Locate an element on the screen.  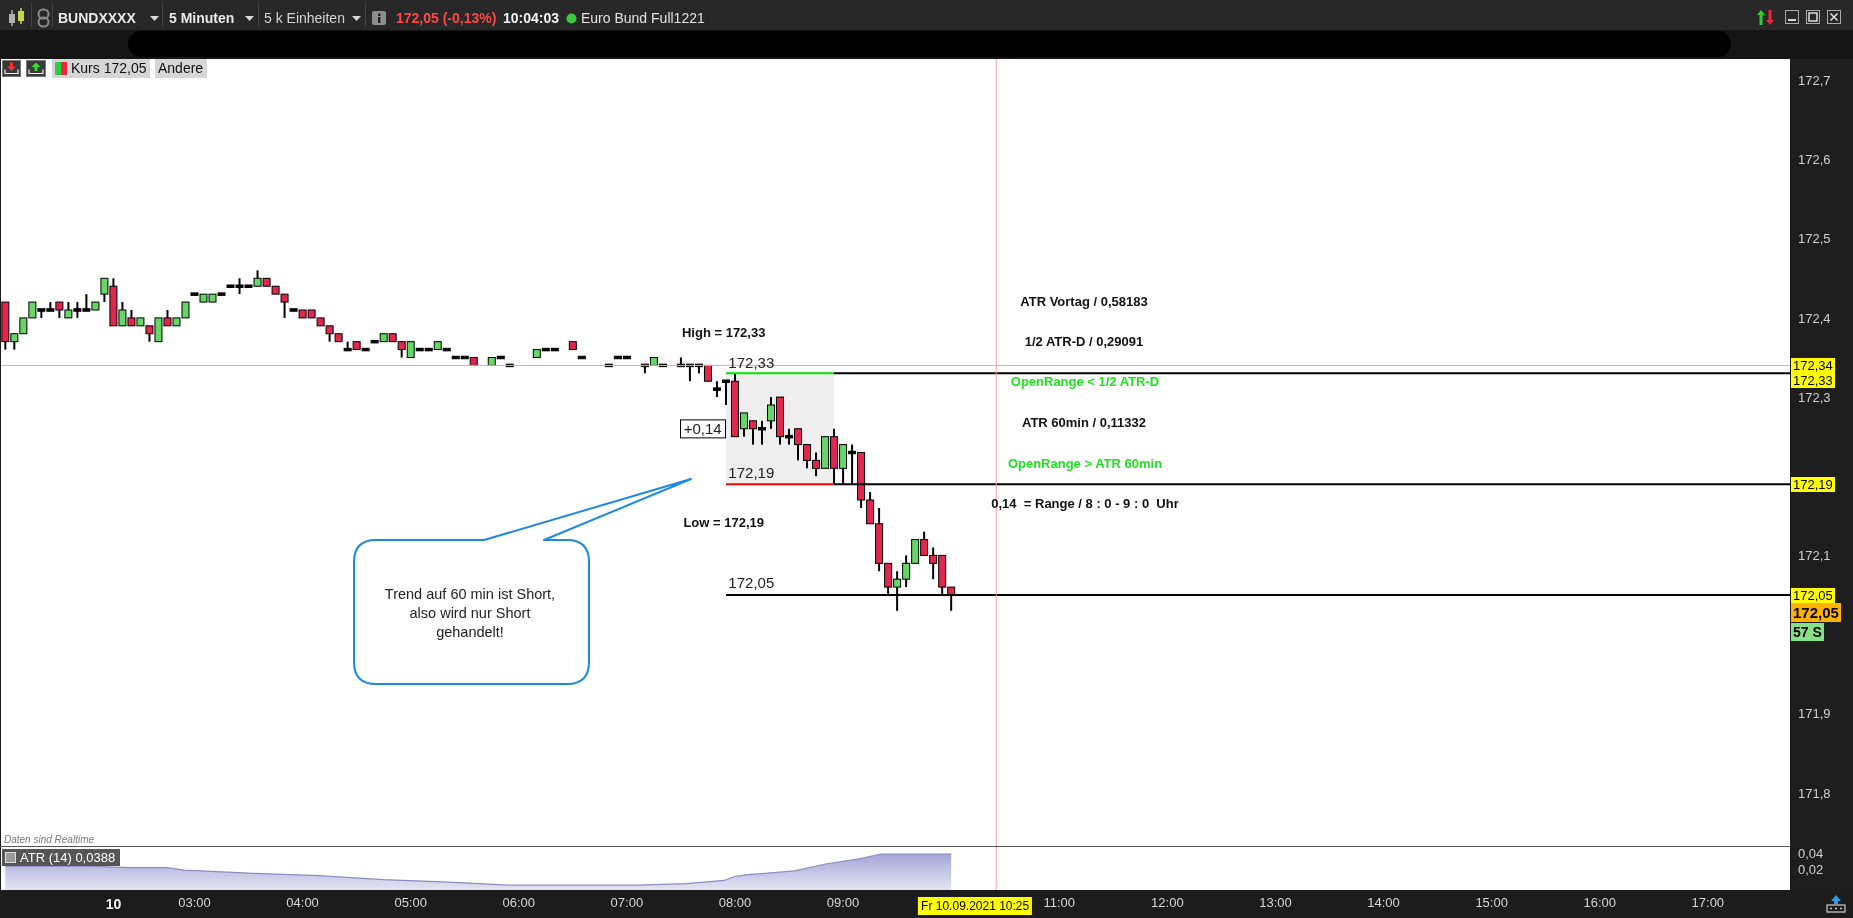
annotation: 0,14 = Range / 8 : 0 - 9 : 0 Uhr is located at coordinates (1085, 503).